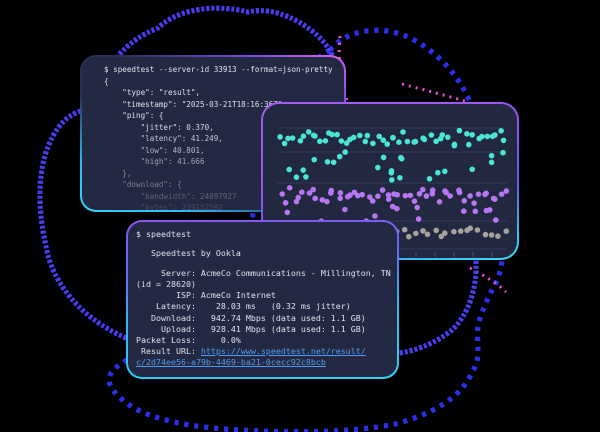  Describe the element at coordinates (231, 362) in the screenshot. I see `result-url-link: c/2d74ee56-a79b-4469-ba21-0cecc92c8bcb` at that location.